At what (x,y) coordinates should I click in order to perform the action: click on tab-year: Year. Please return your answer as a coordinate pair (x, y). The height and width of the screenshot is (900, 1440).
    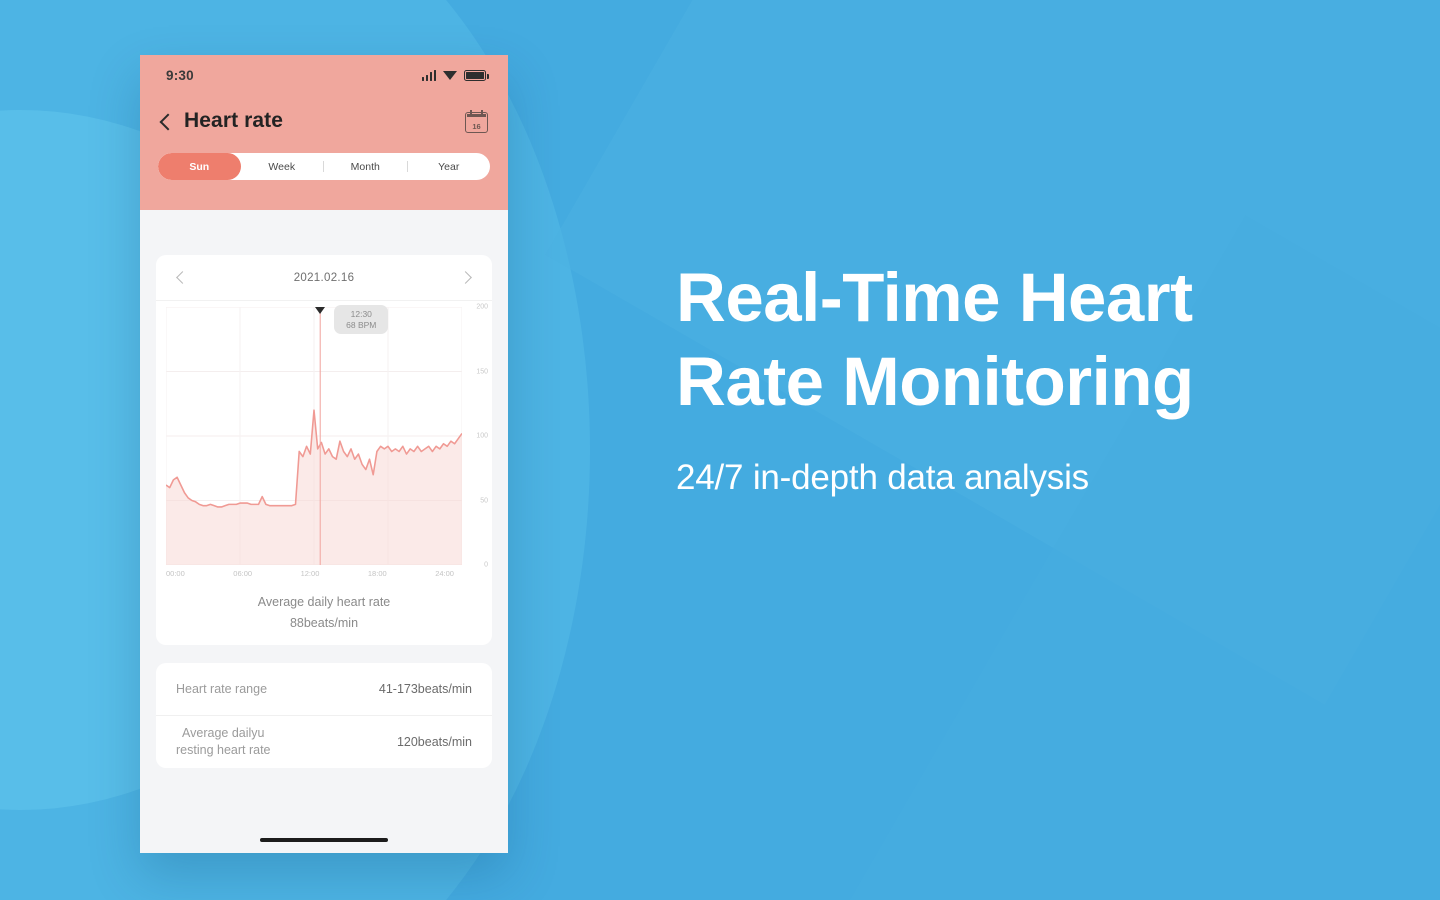
    Looking at the image, I should click on (449, 166).